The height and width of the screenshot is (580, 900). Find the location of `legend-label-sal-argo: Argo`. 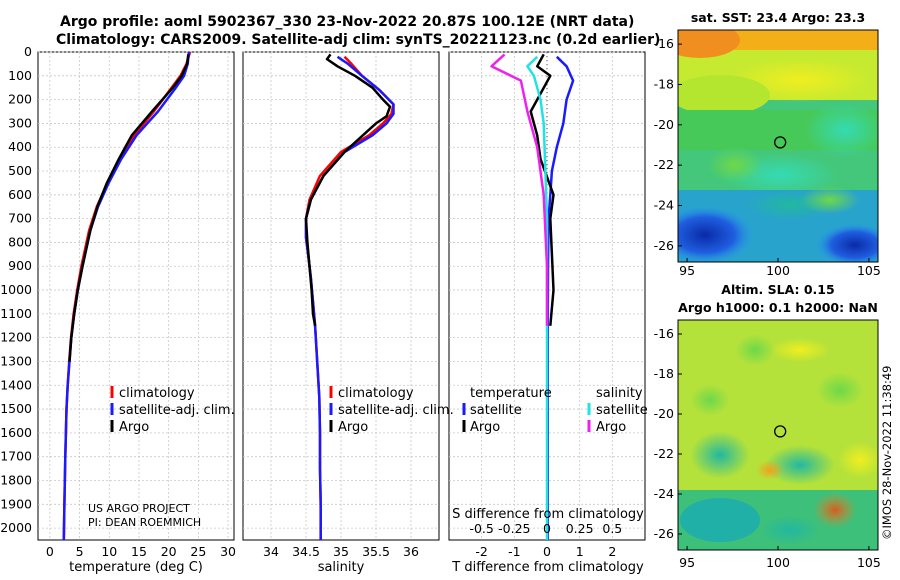

legend-label-sal-argo: Argo is located at coordinates (611, 427).